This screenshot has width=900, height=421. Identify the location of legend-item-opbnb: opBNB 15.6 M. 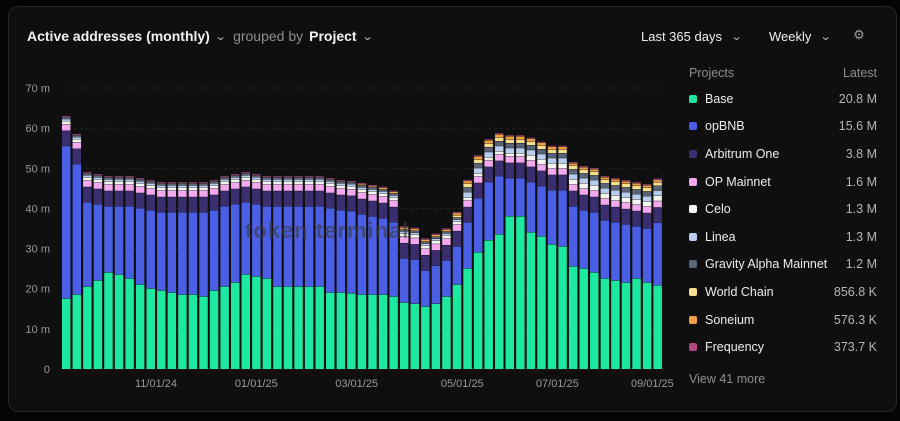
(783, 127).